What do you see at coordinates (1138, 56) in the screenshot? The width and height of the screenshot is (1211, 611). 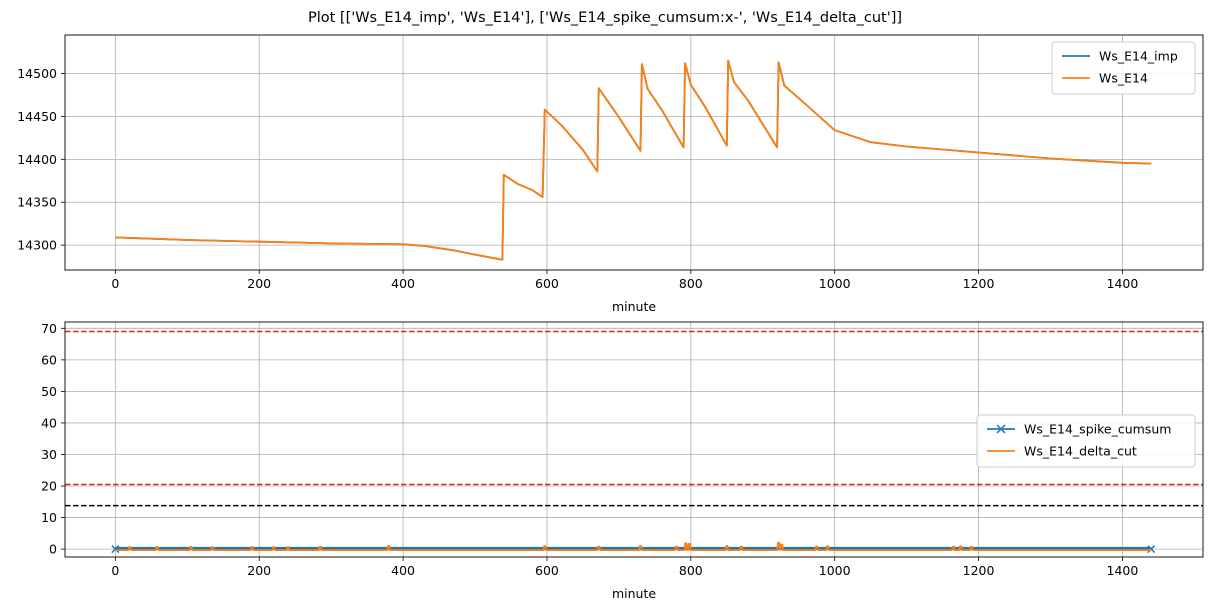 I see `legend-label: Ws_E14_imp` at bounding box center [1138, 56].